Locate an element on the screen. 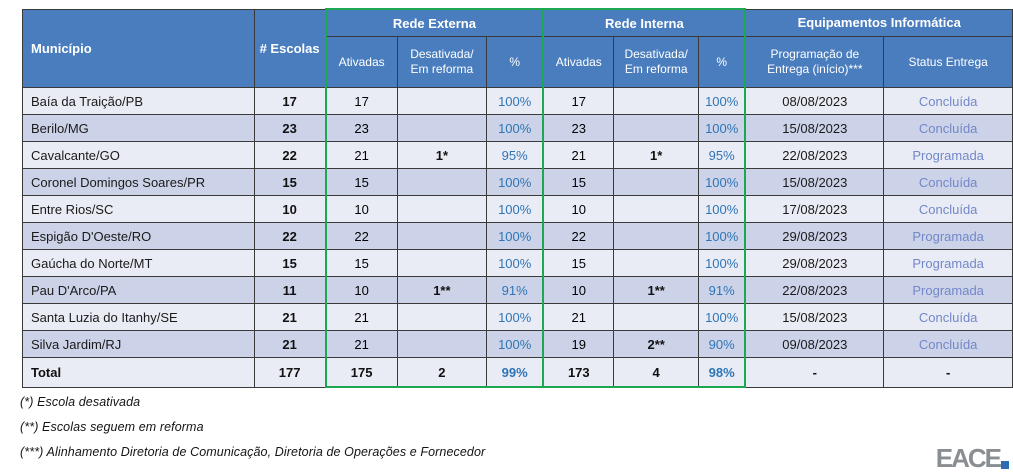  cell-municipio: Baía da Traição/PB is located at coordinates (138, 101).